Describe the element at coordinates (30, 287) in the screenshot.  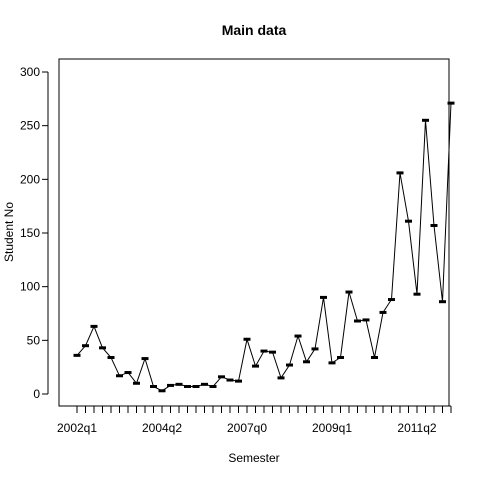
I see `y-tick-label: 100` at that location.